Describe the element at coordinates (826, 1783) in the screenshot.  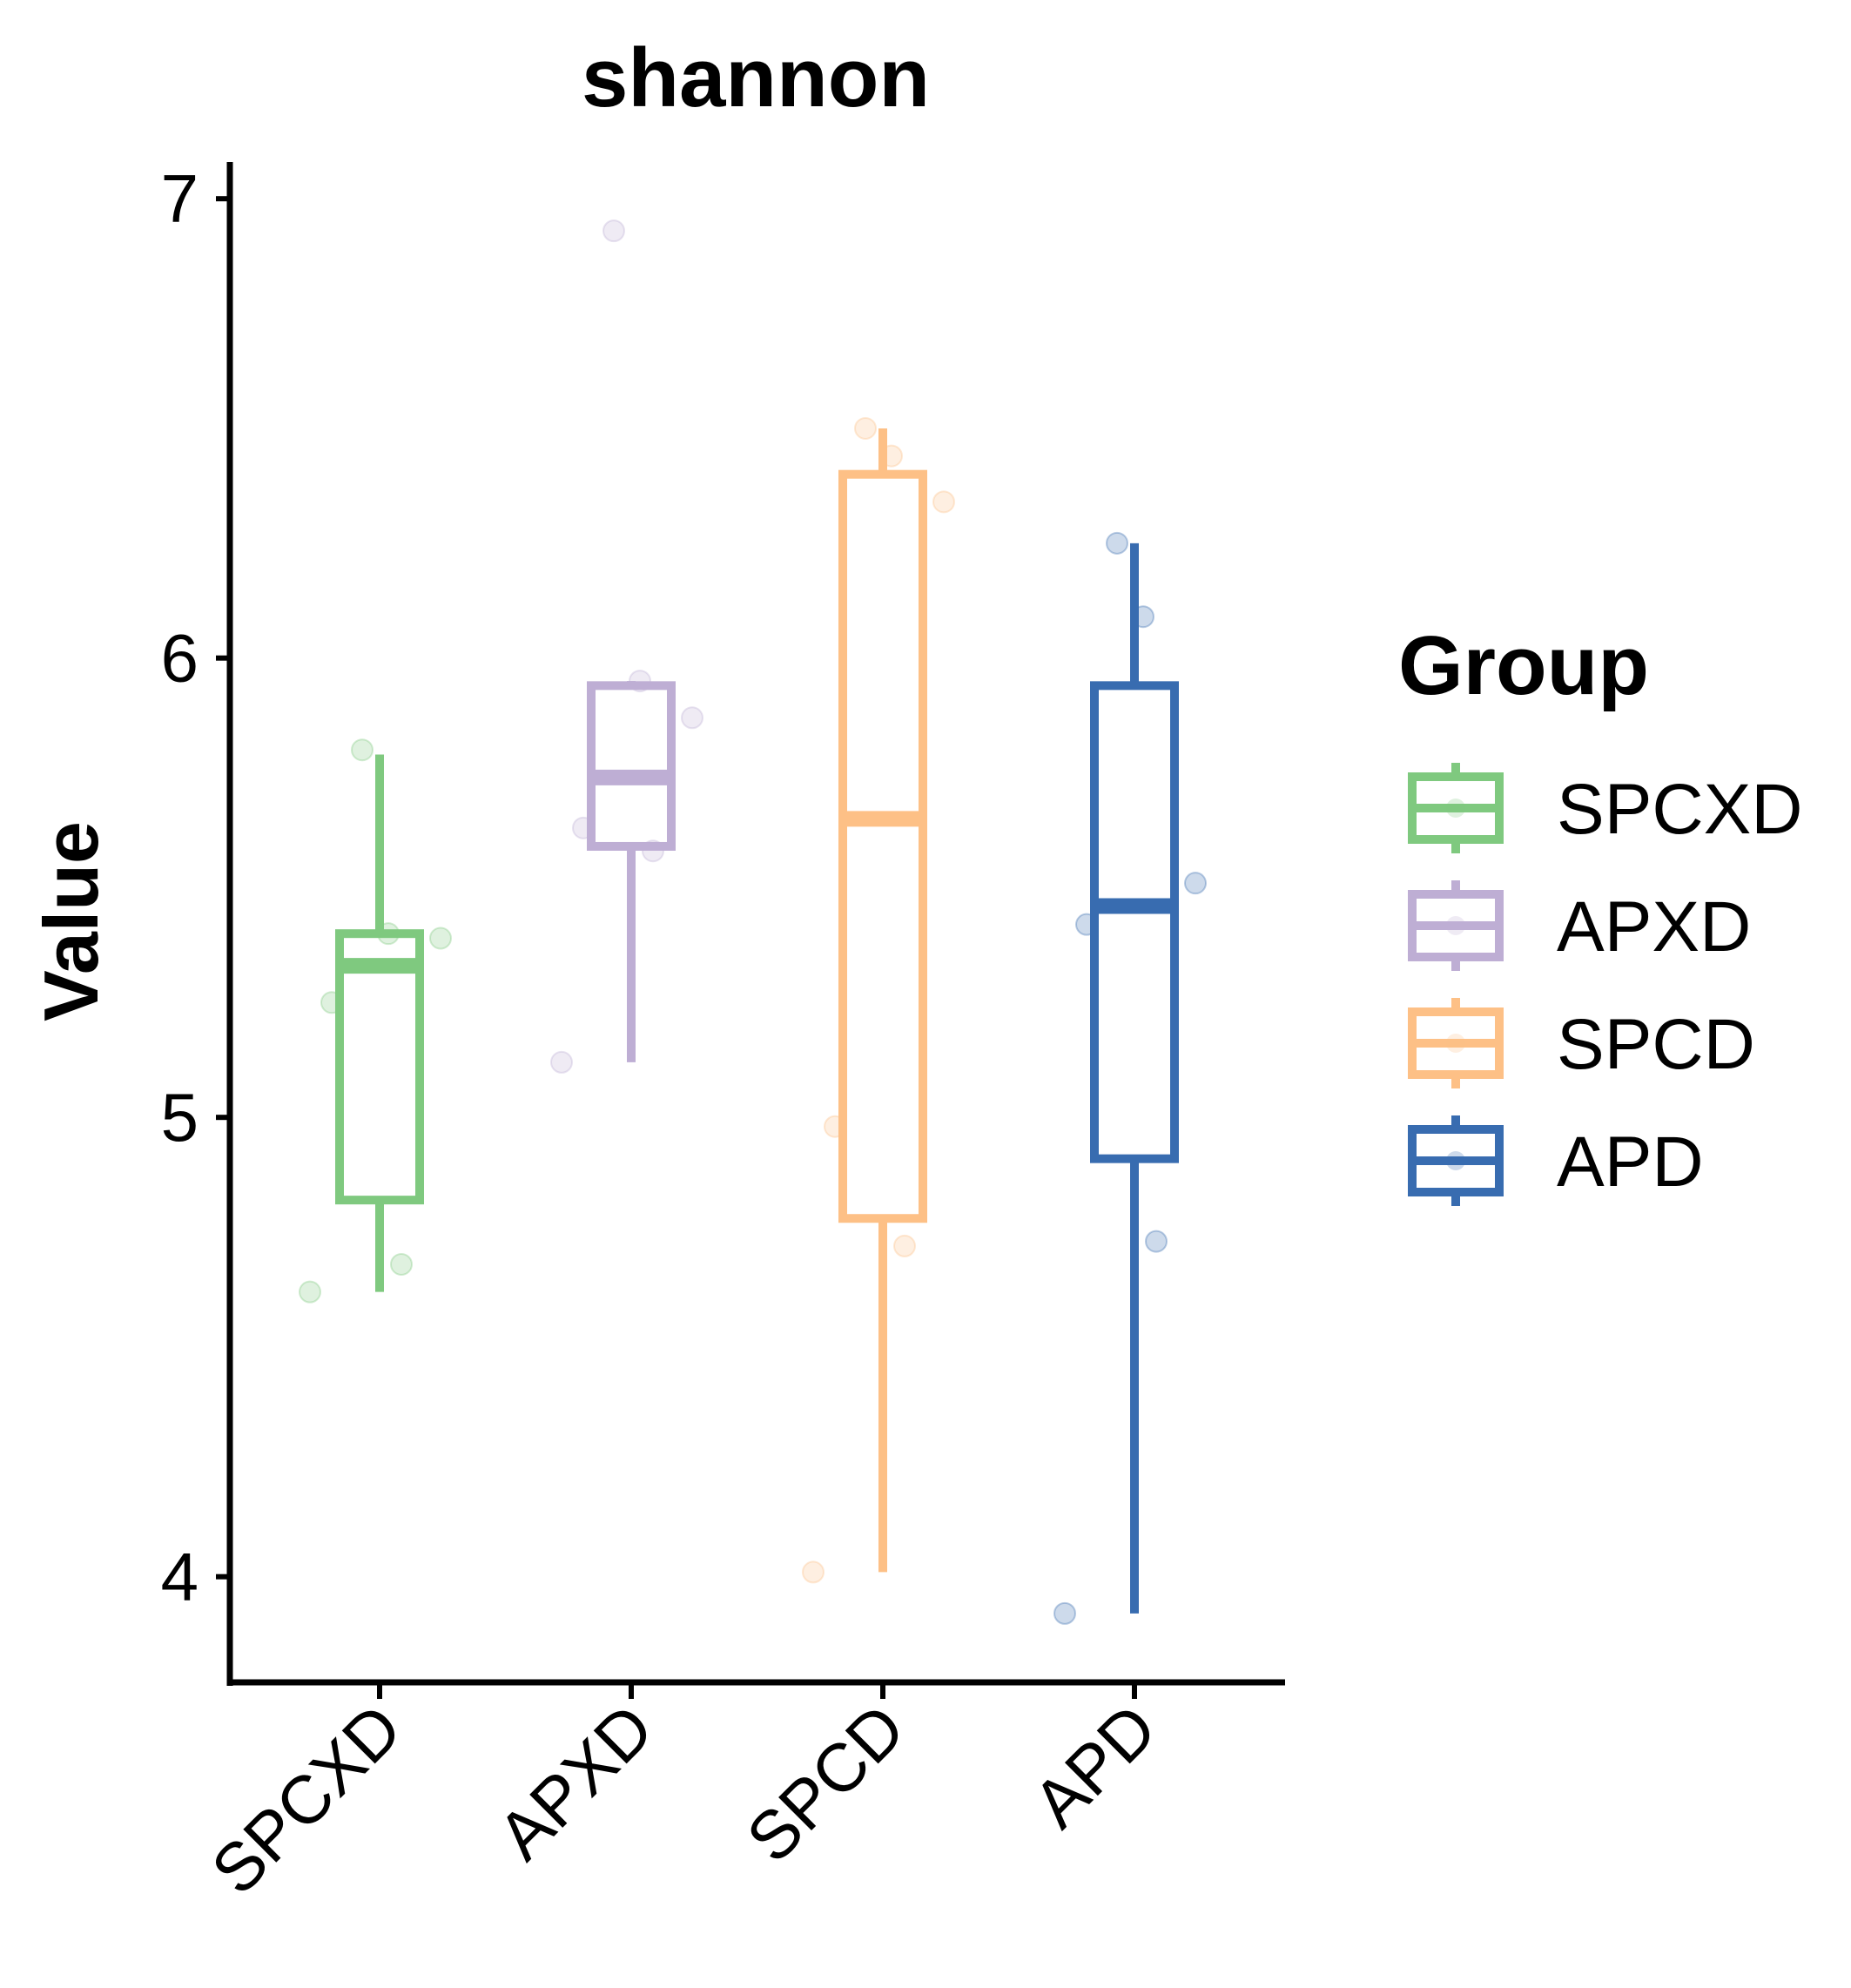
I see `x-tick-label: SPCD` at that location.